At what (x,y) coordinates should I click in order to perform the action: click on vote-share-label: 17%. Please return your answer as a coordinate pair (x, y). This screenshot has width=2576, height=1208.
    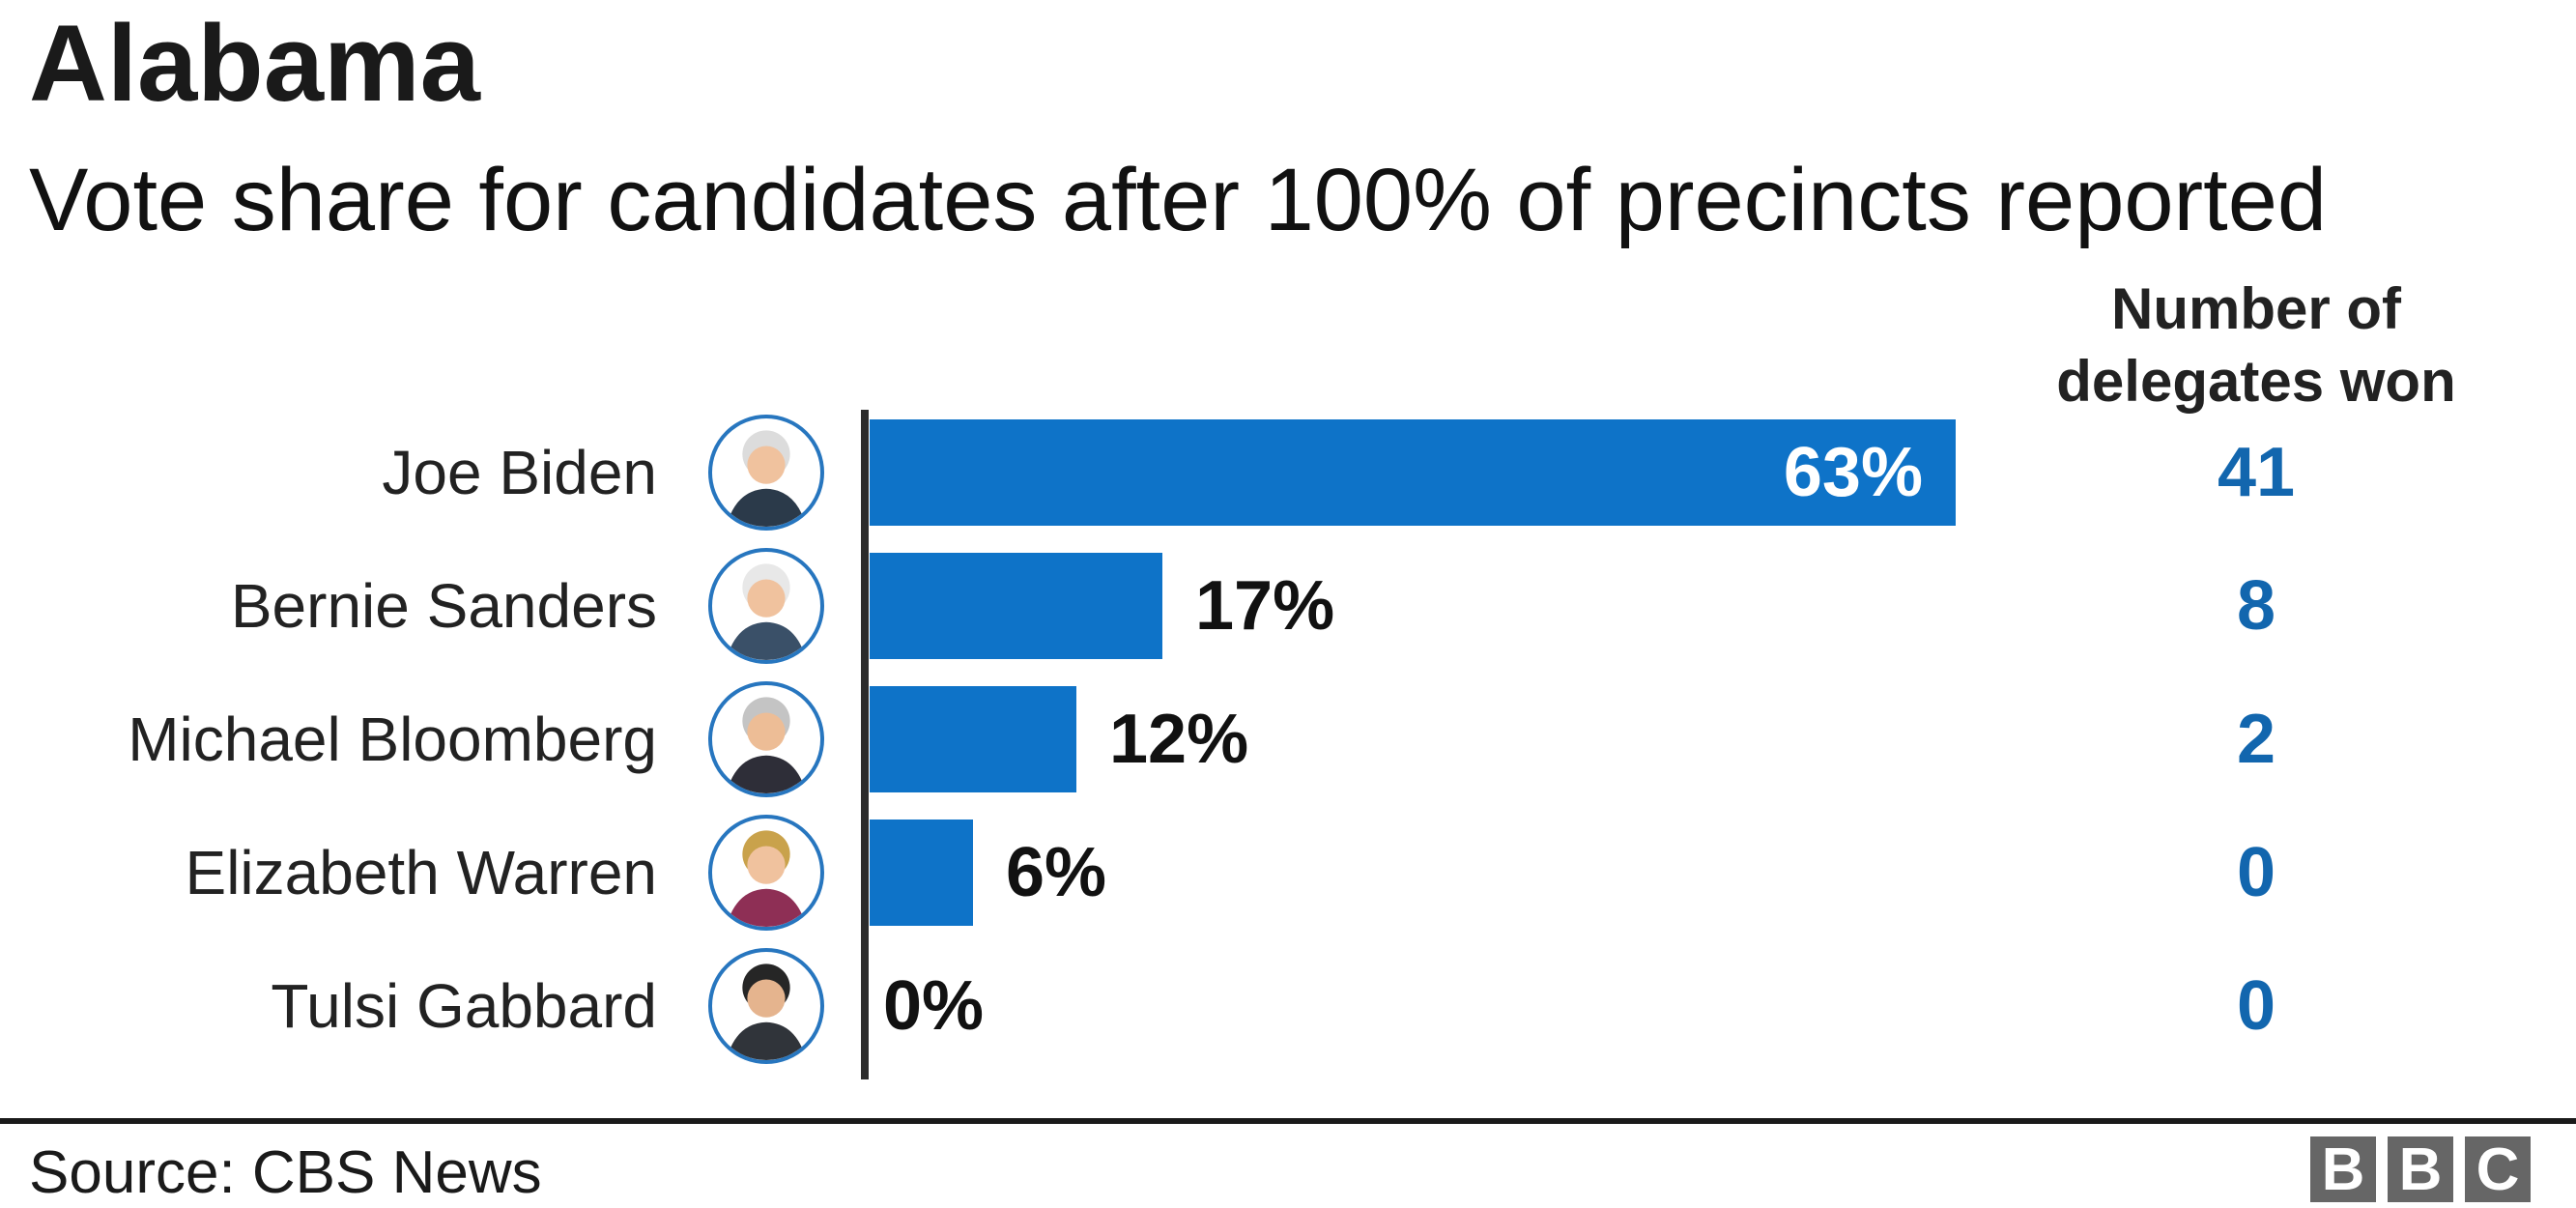
    Looking at the image, I should click on (1265, 606).